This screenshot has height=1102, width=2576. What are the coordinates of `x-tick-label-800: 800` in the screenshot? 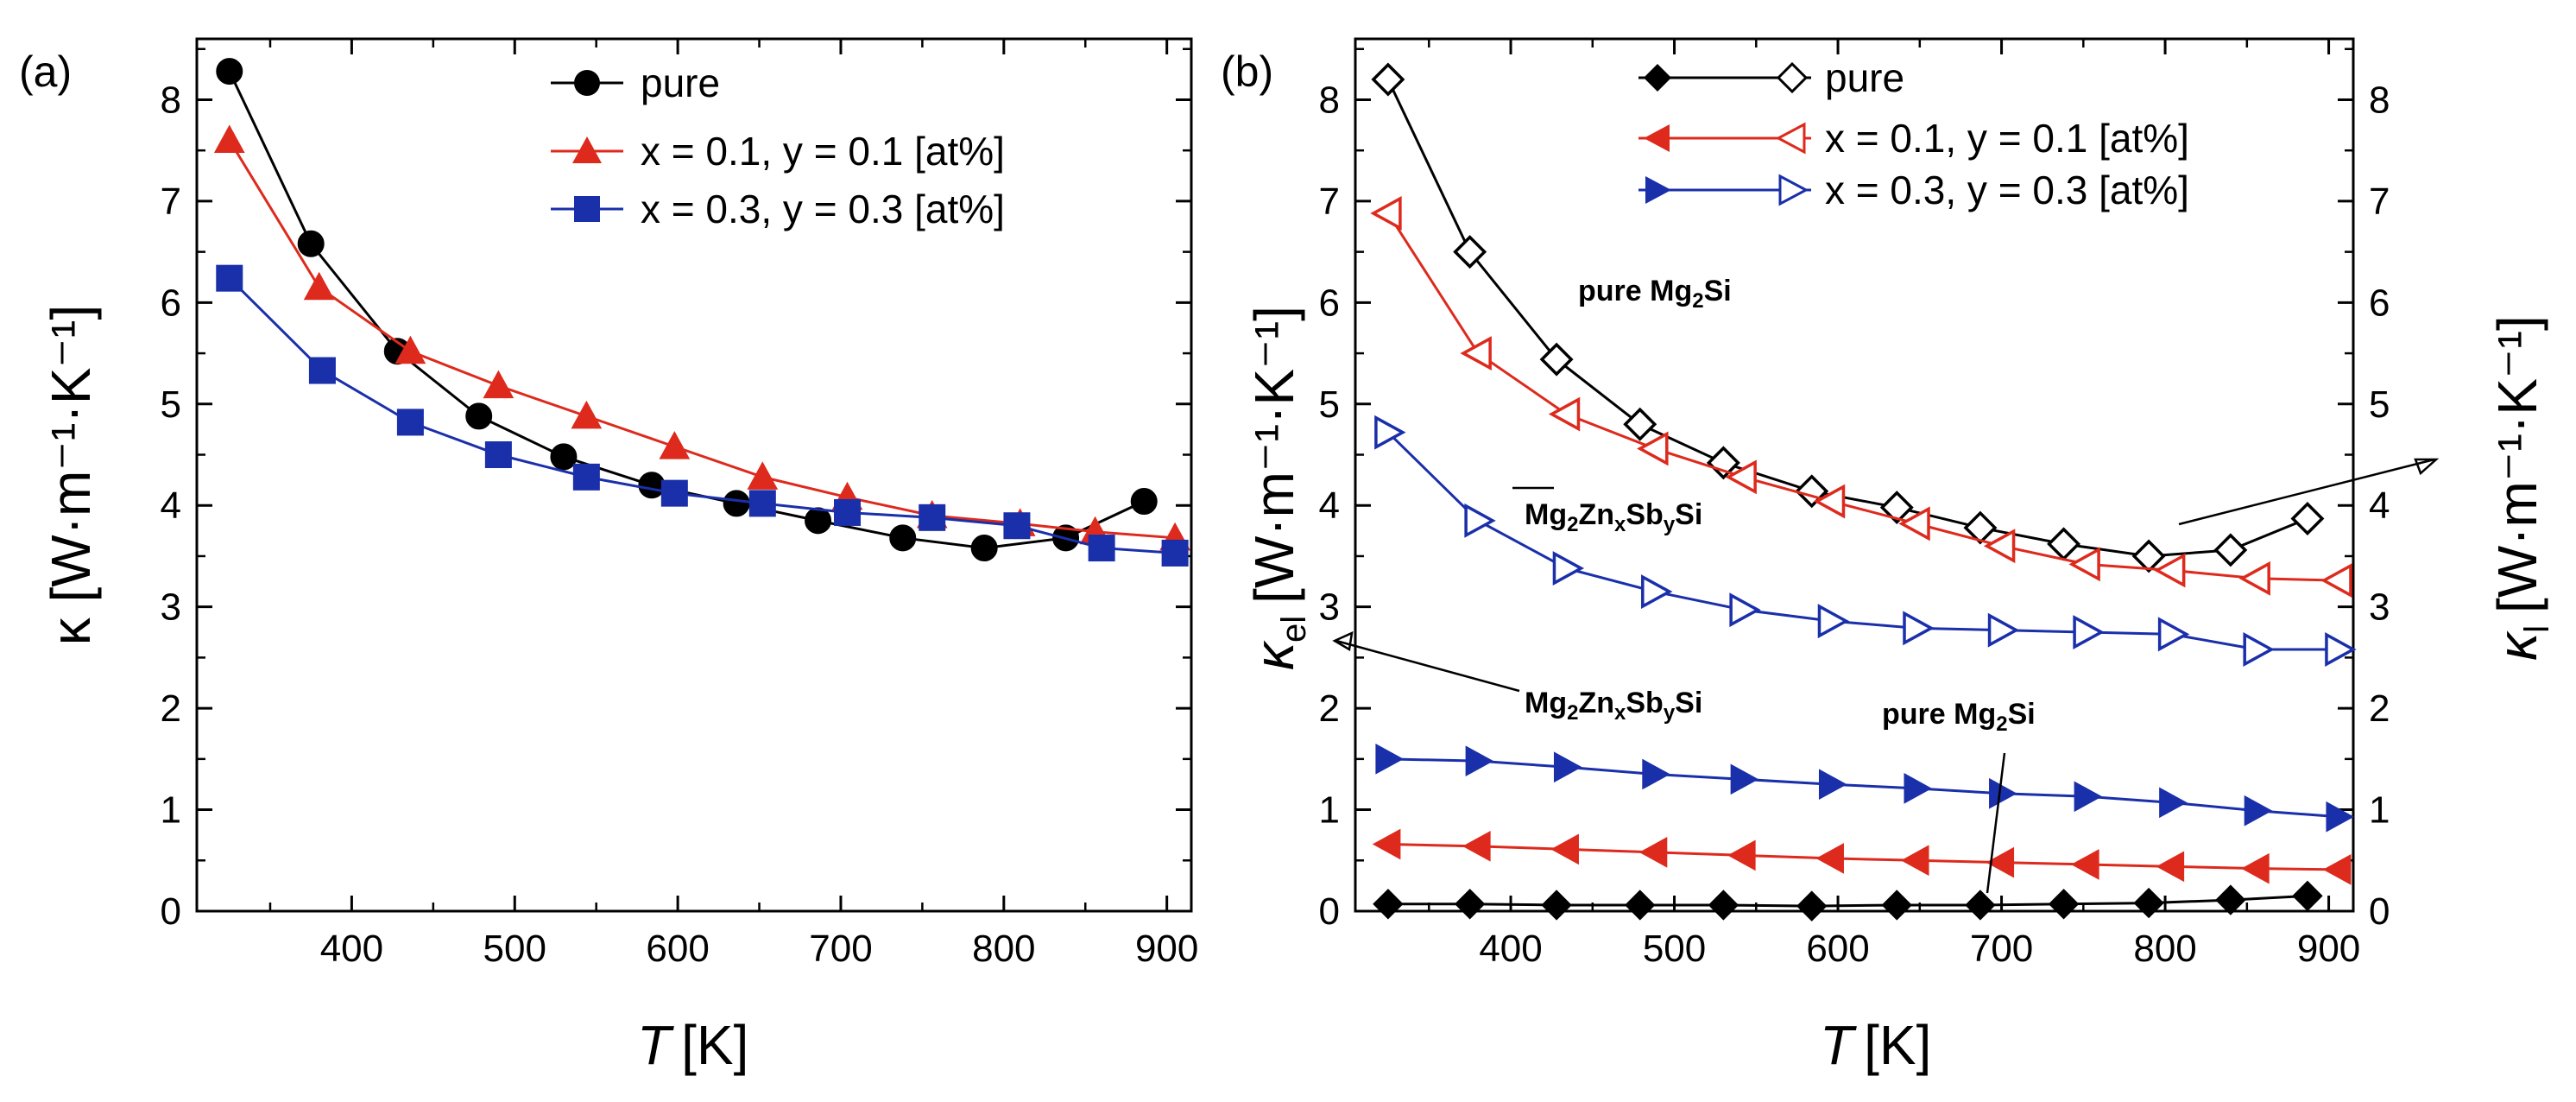 It's located at (2164, 949).